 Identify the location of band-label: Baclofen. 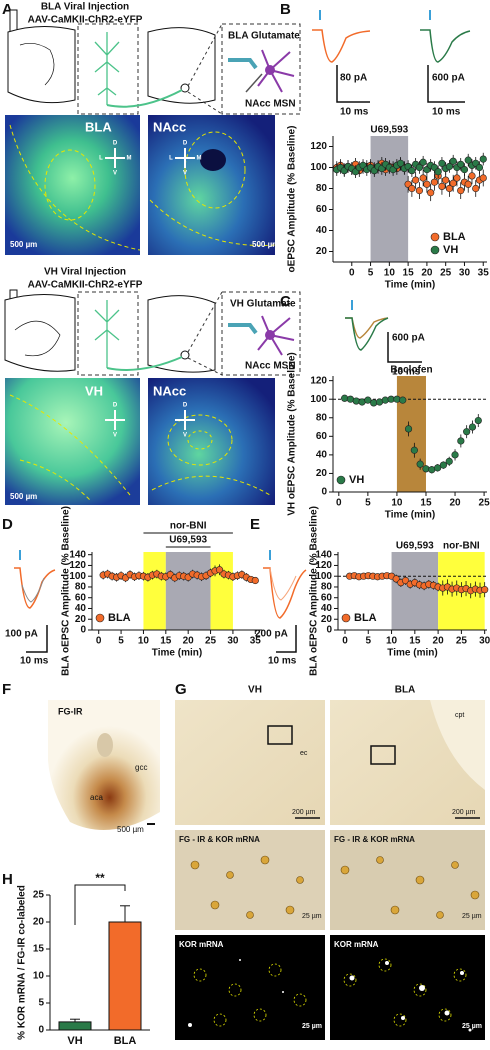
(411, 370).